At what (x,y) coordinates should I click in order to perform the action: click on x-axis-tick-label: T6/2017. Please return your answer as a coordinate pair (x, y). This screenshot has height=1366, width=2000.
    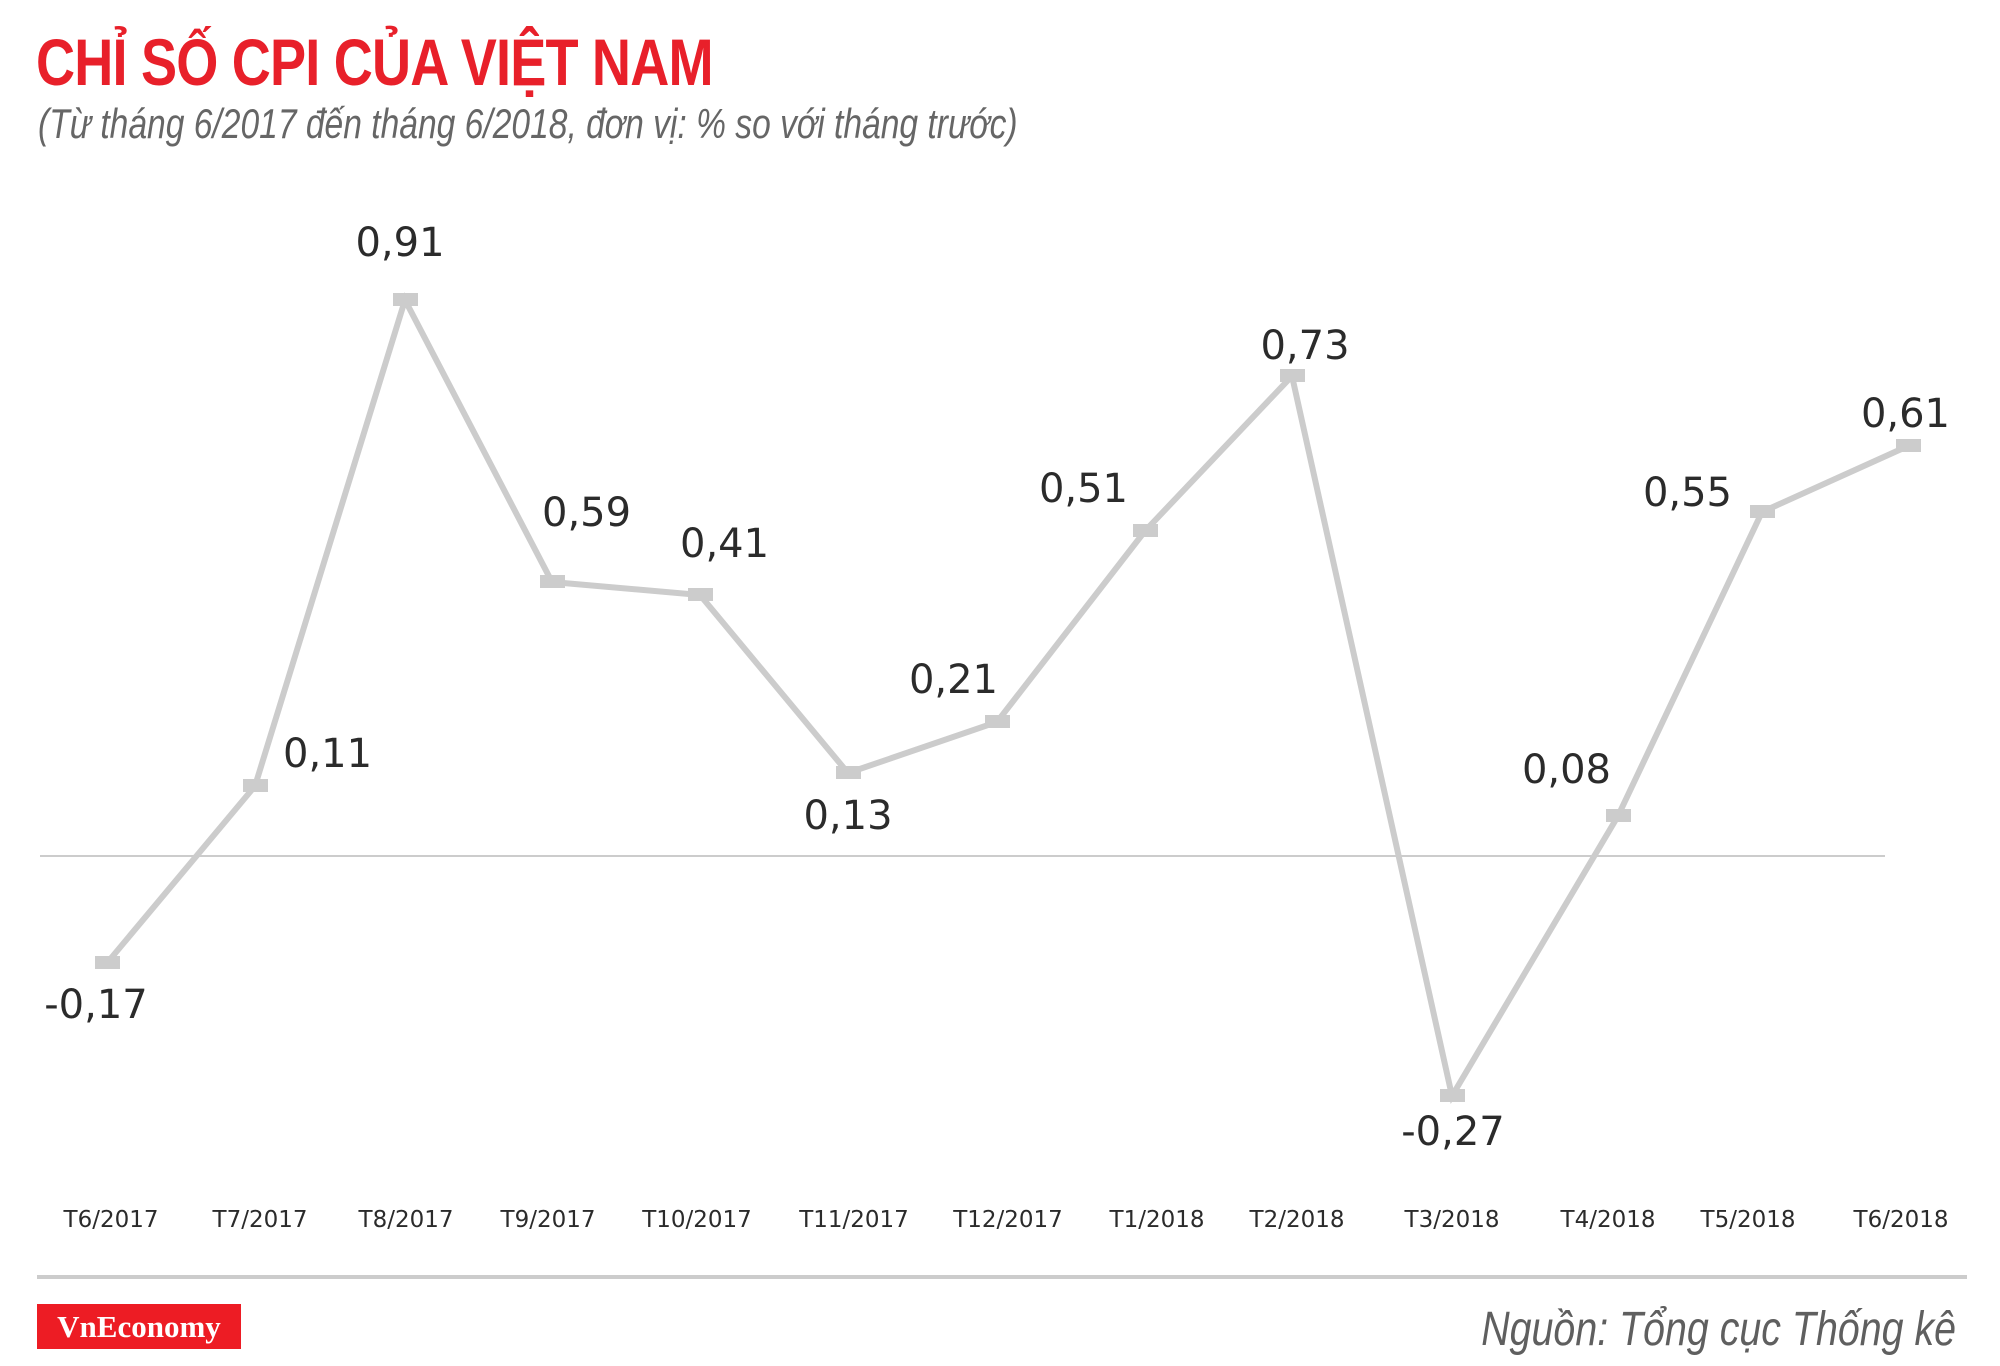
    Looking at the image, I should click on (111, 1220).